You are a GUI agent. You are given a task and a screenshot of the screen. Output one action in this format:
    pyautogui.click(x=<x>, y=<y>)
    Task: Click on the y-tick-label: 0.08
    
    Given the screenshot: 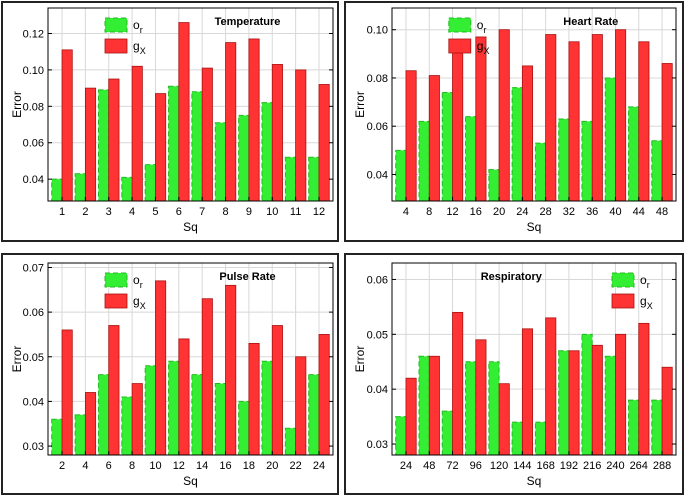 What is the action you would take?
    pyautogui.click(x=377, y=79)
    